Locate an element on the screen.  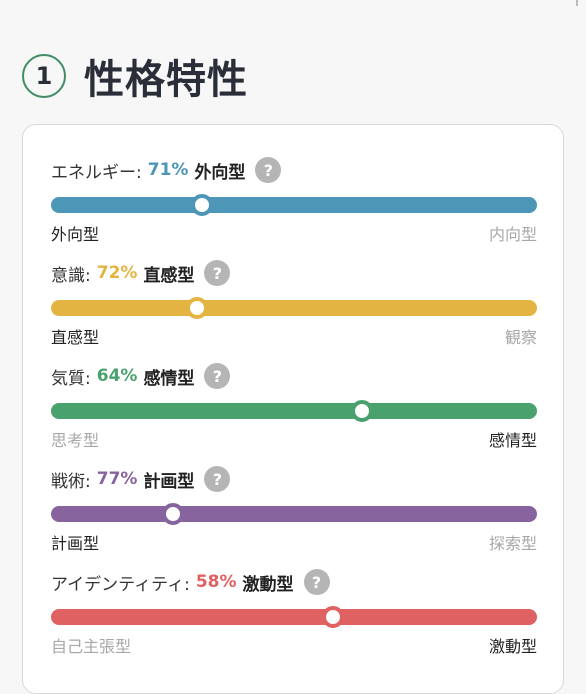
trait-type: 計画型 is located at coordinates (169, 481).